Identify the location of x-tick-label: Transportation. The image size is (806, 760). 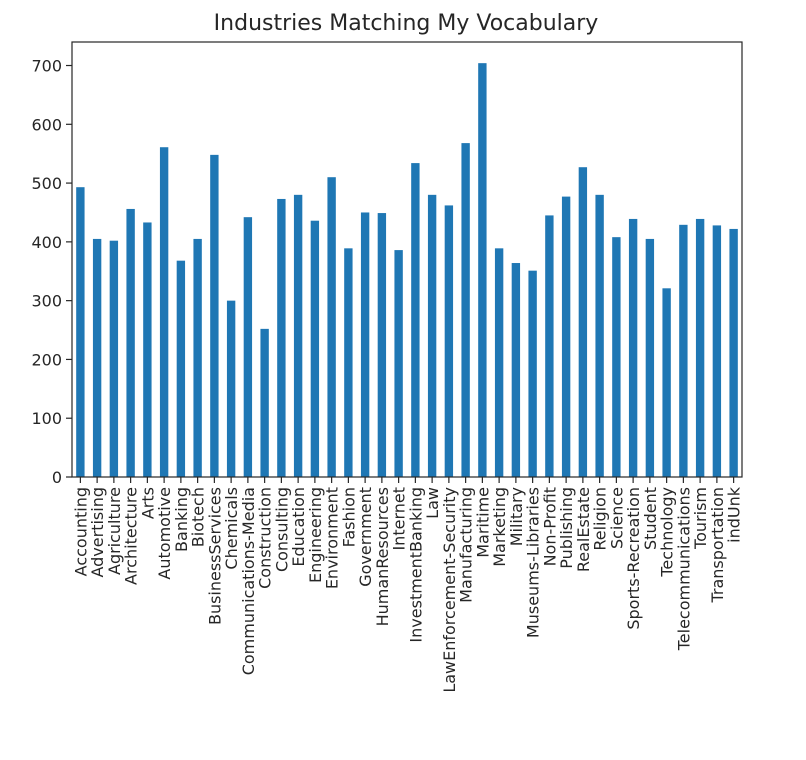
(717, 545).